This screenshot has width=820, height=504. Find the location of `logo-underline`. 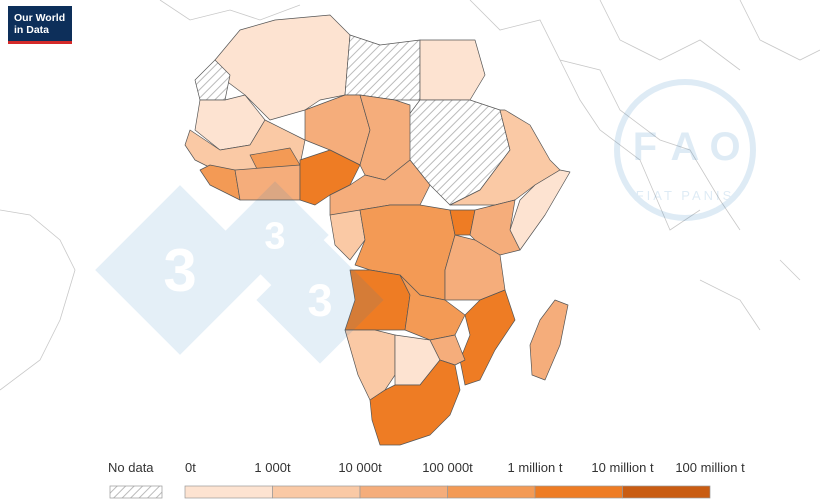

logo-underline is located at coordinates (40, 42).